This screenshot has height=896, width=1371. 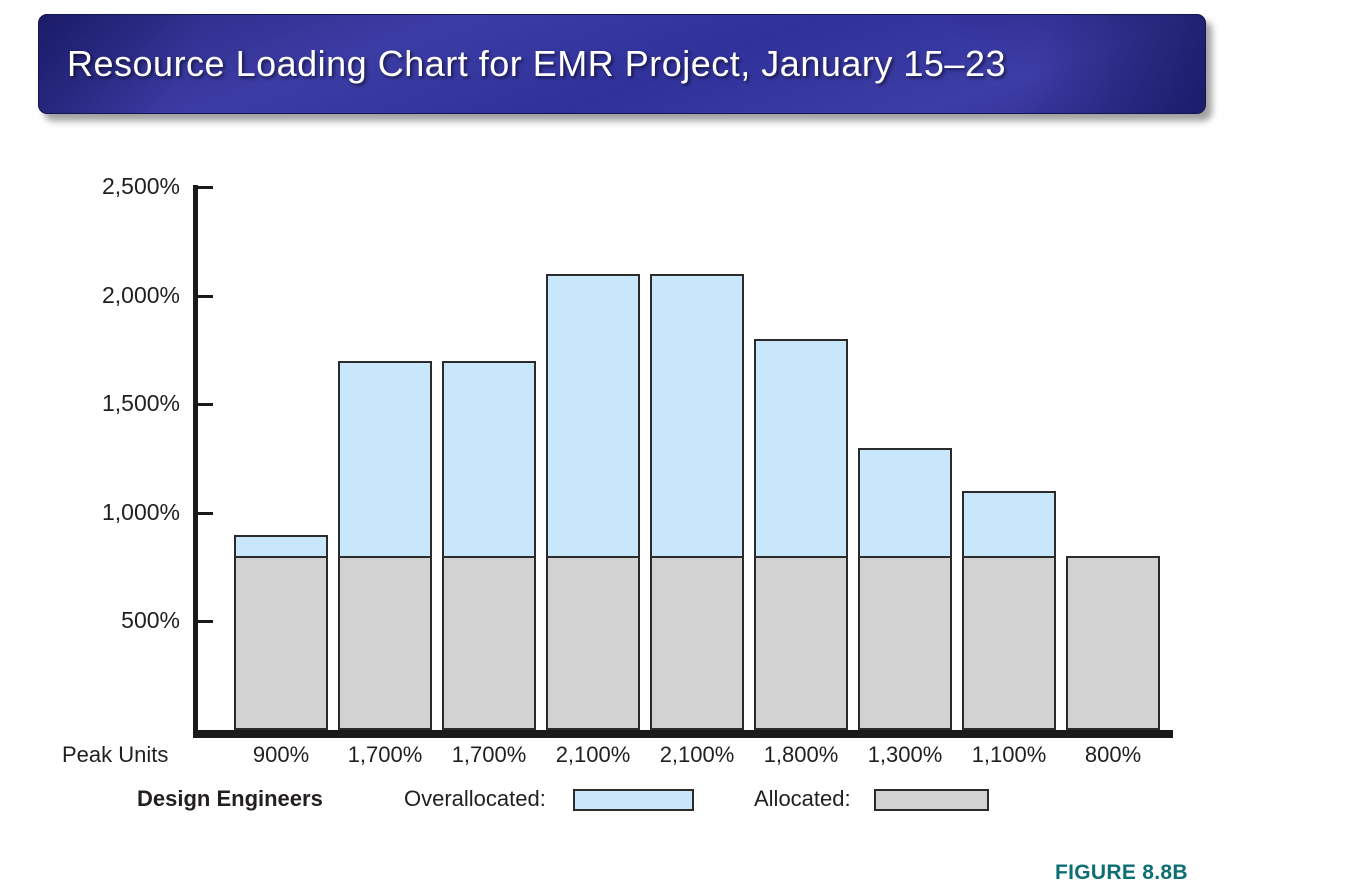 What do you see at coordinates (802, 798) in the screenshot?
I see `legend-allocated-label: Allocated:` at bounding box center [802, 798].